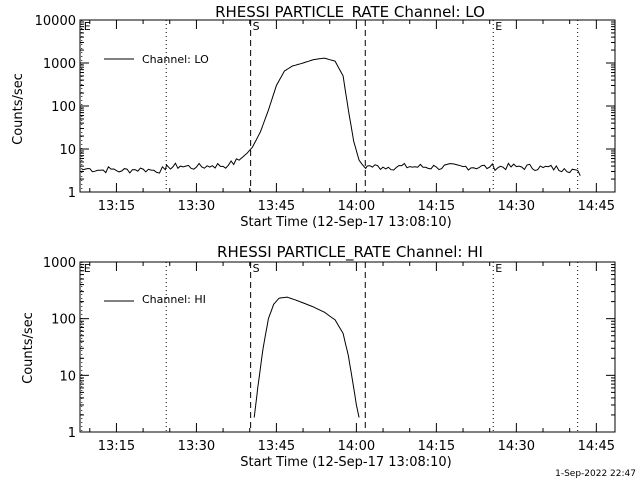  Describe the element at coordinates (595, 474) in the screenshot. I see `timestamp: 1-Sep-2022 22:47` at that location.